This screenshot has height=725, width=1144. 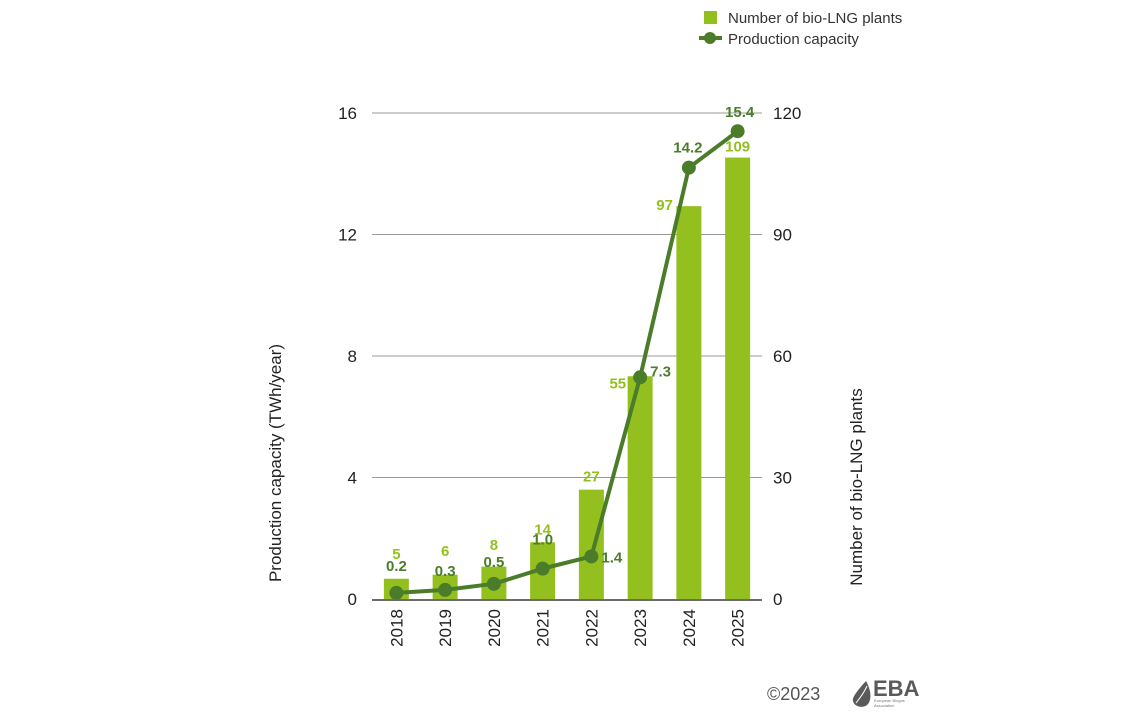 I want to click on logo-subtext-1: European Biogas, so click(x=889, y=700).